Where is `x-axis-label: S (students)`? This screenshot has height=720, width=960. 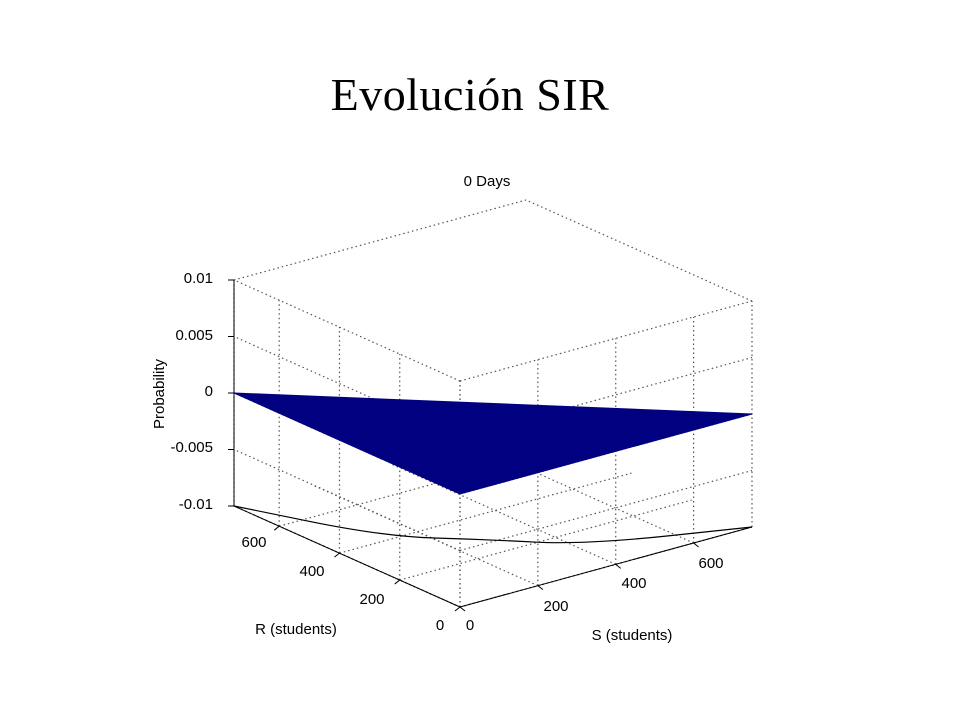 x-axis-label: S (students) is located at coordinates (632, 635).